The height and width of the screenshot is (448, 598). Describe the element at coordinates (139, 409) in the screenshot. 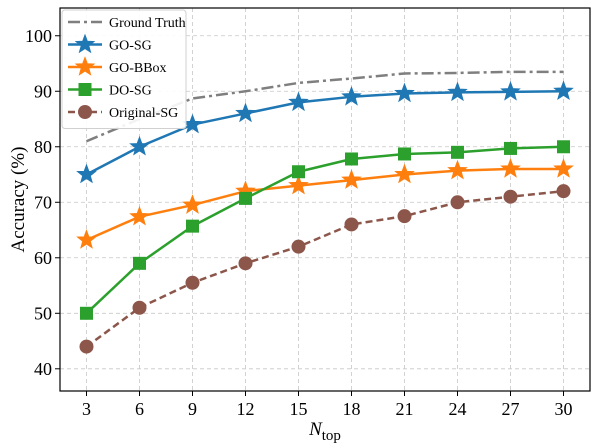

I see `x-tick-label: 6` at that location.